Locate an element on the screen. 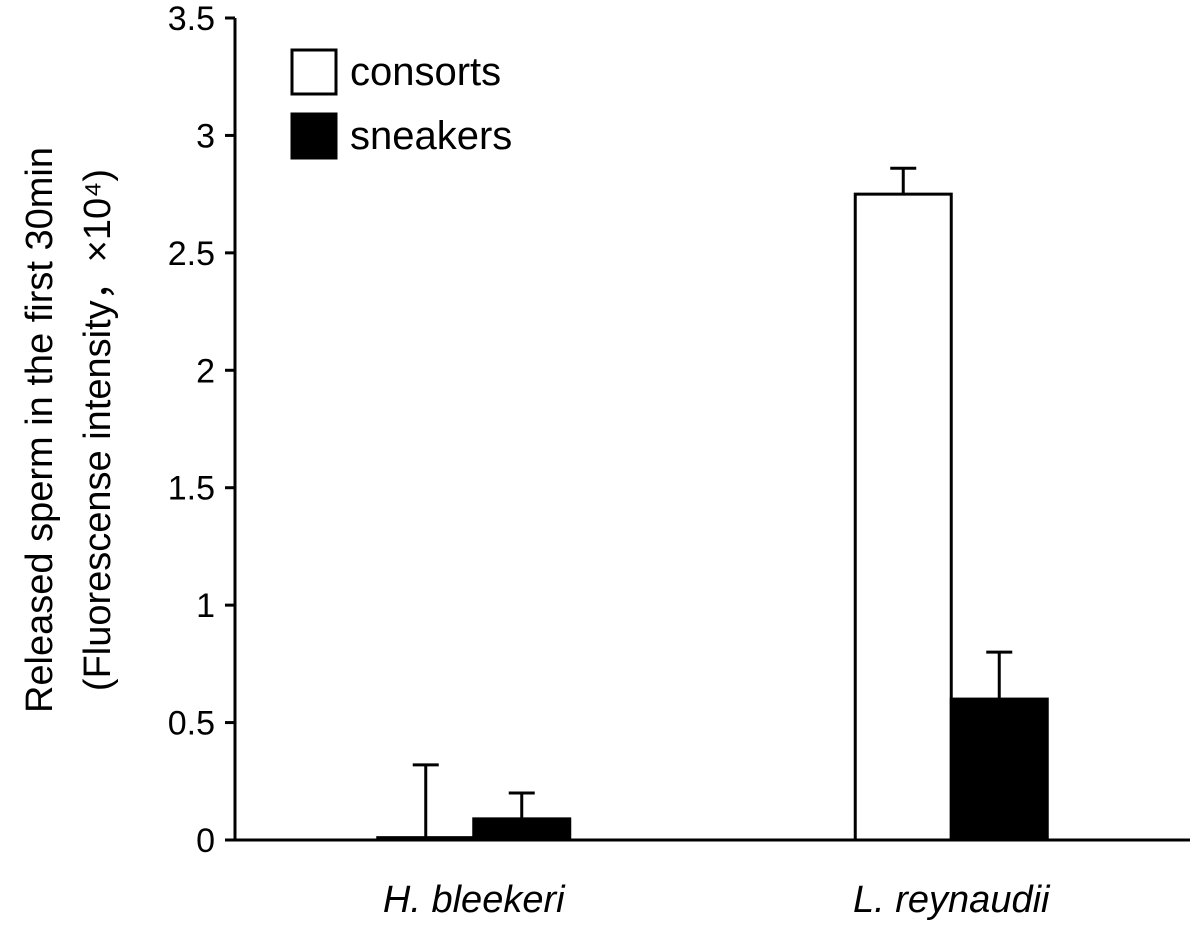 This screenshot has height=930, width=1192. y-tick-label: 1.5 is located at coordinates (191, 489).